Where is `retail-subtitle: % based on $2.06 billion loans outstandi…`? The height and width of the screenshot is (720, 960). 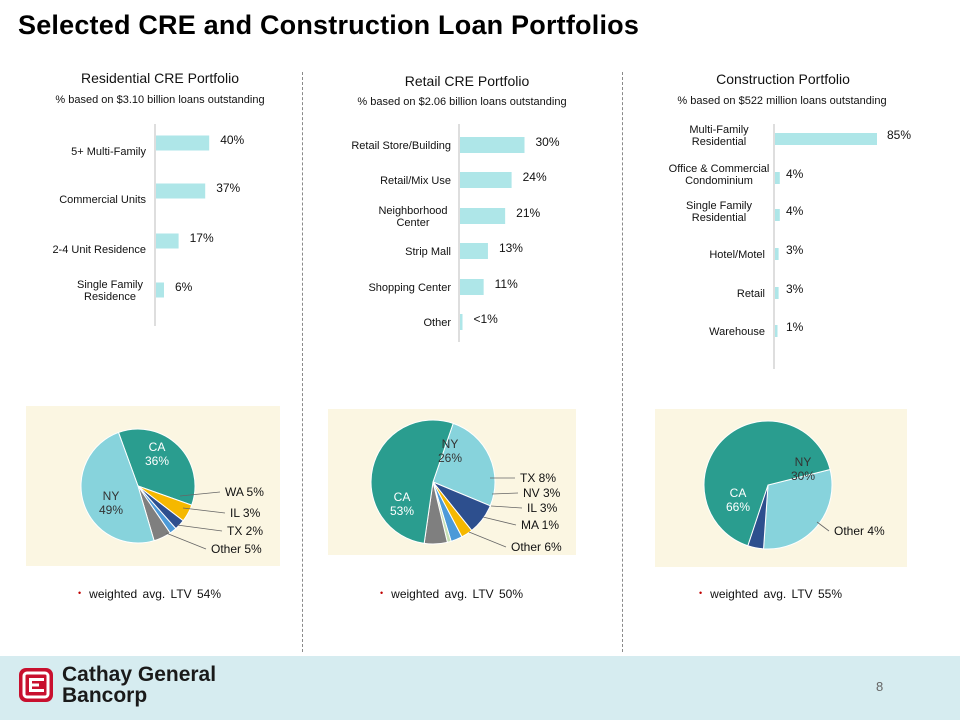 retail-subtitle: % based on $2.06 billion loans outstandi… is located at coordinates (462, 102).